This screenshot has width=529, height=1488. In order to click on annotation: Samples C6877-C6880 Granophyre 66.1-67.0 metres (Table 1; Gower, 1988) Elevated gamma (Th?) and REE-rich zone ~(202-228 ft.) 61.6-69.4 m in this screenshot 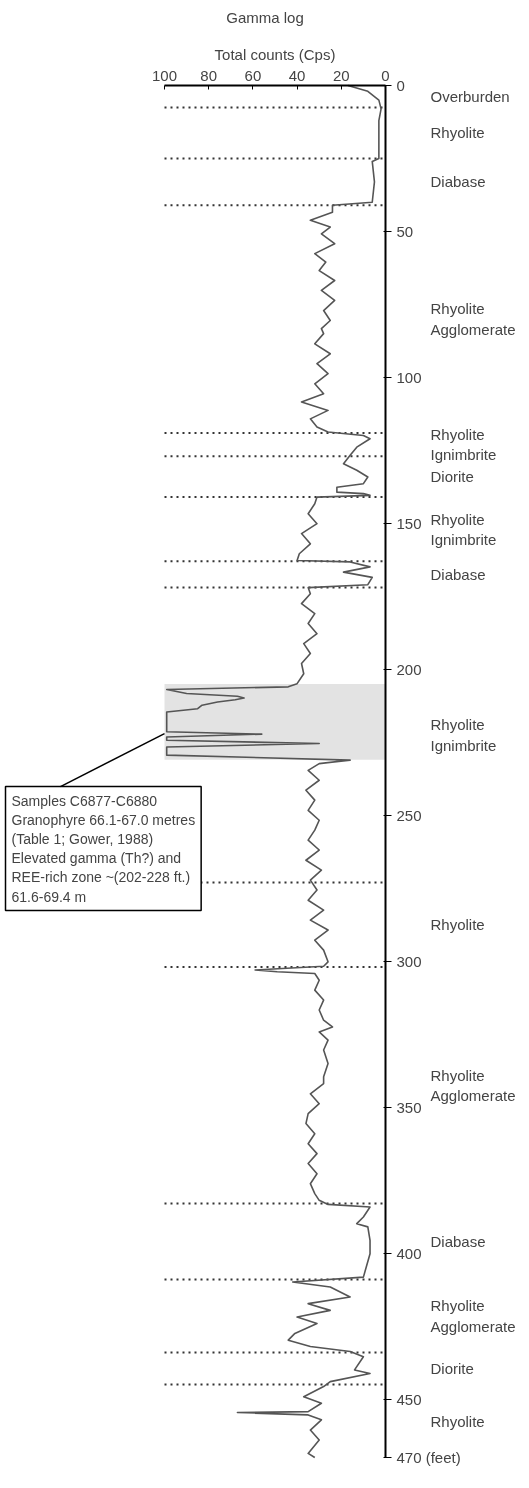, I will do `click(103, 848)`.